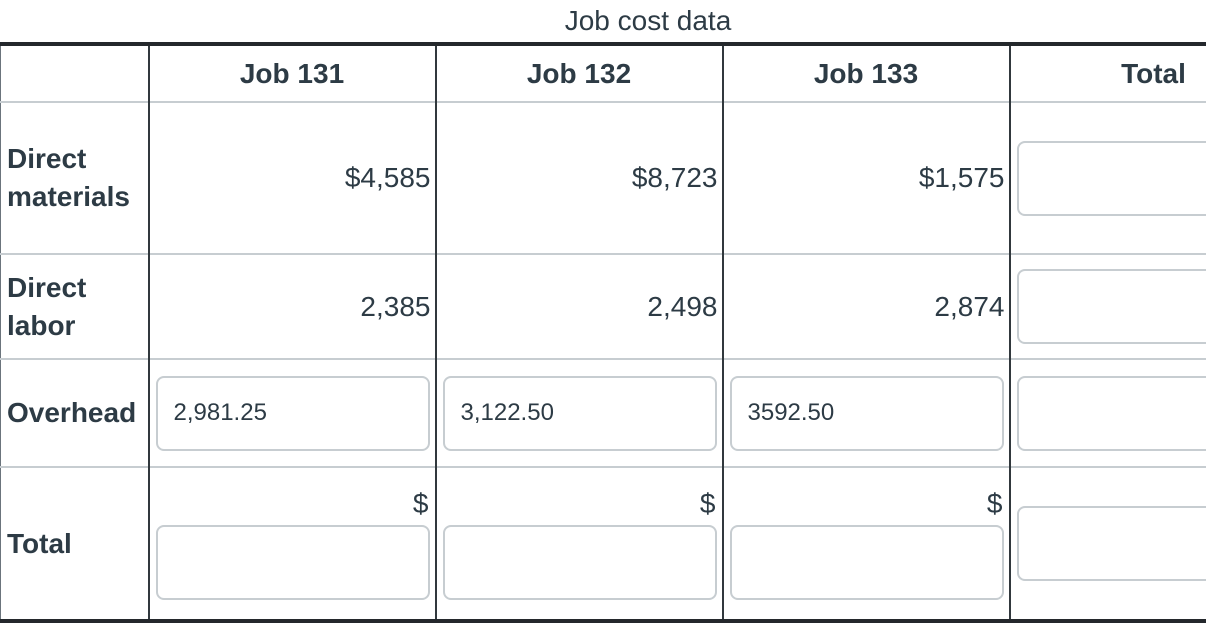 The image size is (1206, 630). I want to click on direct-materials-job131-value: $4,585, so click(291, 177).